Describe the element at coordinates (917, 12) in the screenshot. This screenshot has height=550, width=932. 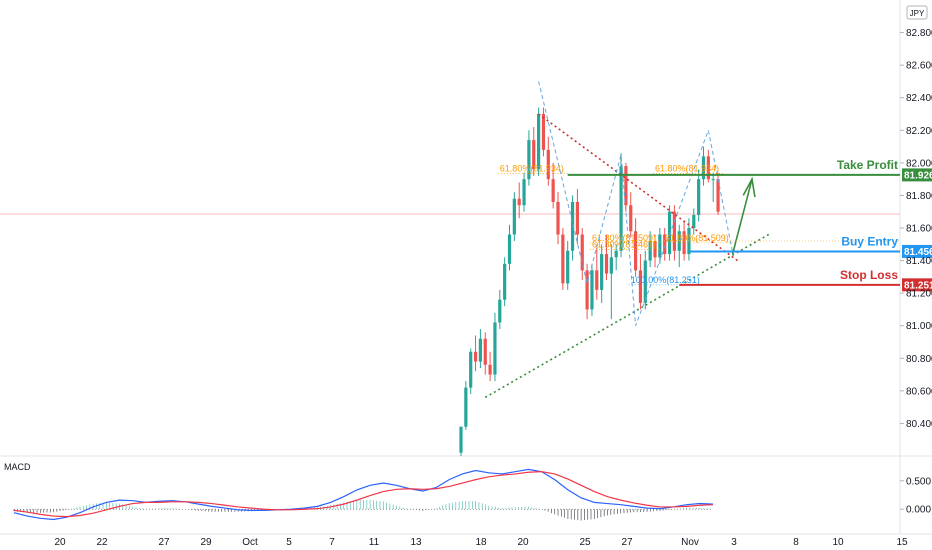
I see `symbol-badge: JPY` at that location.